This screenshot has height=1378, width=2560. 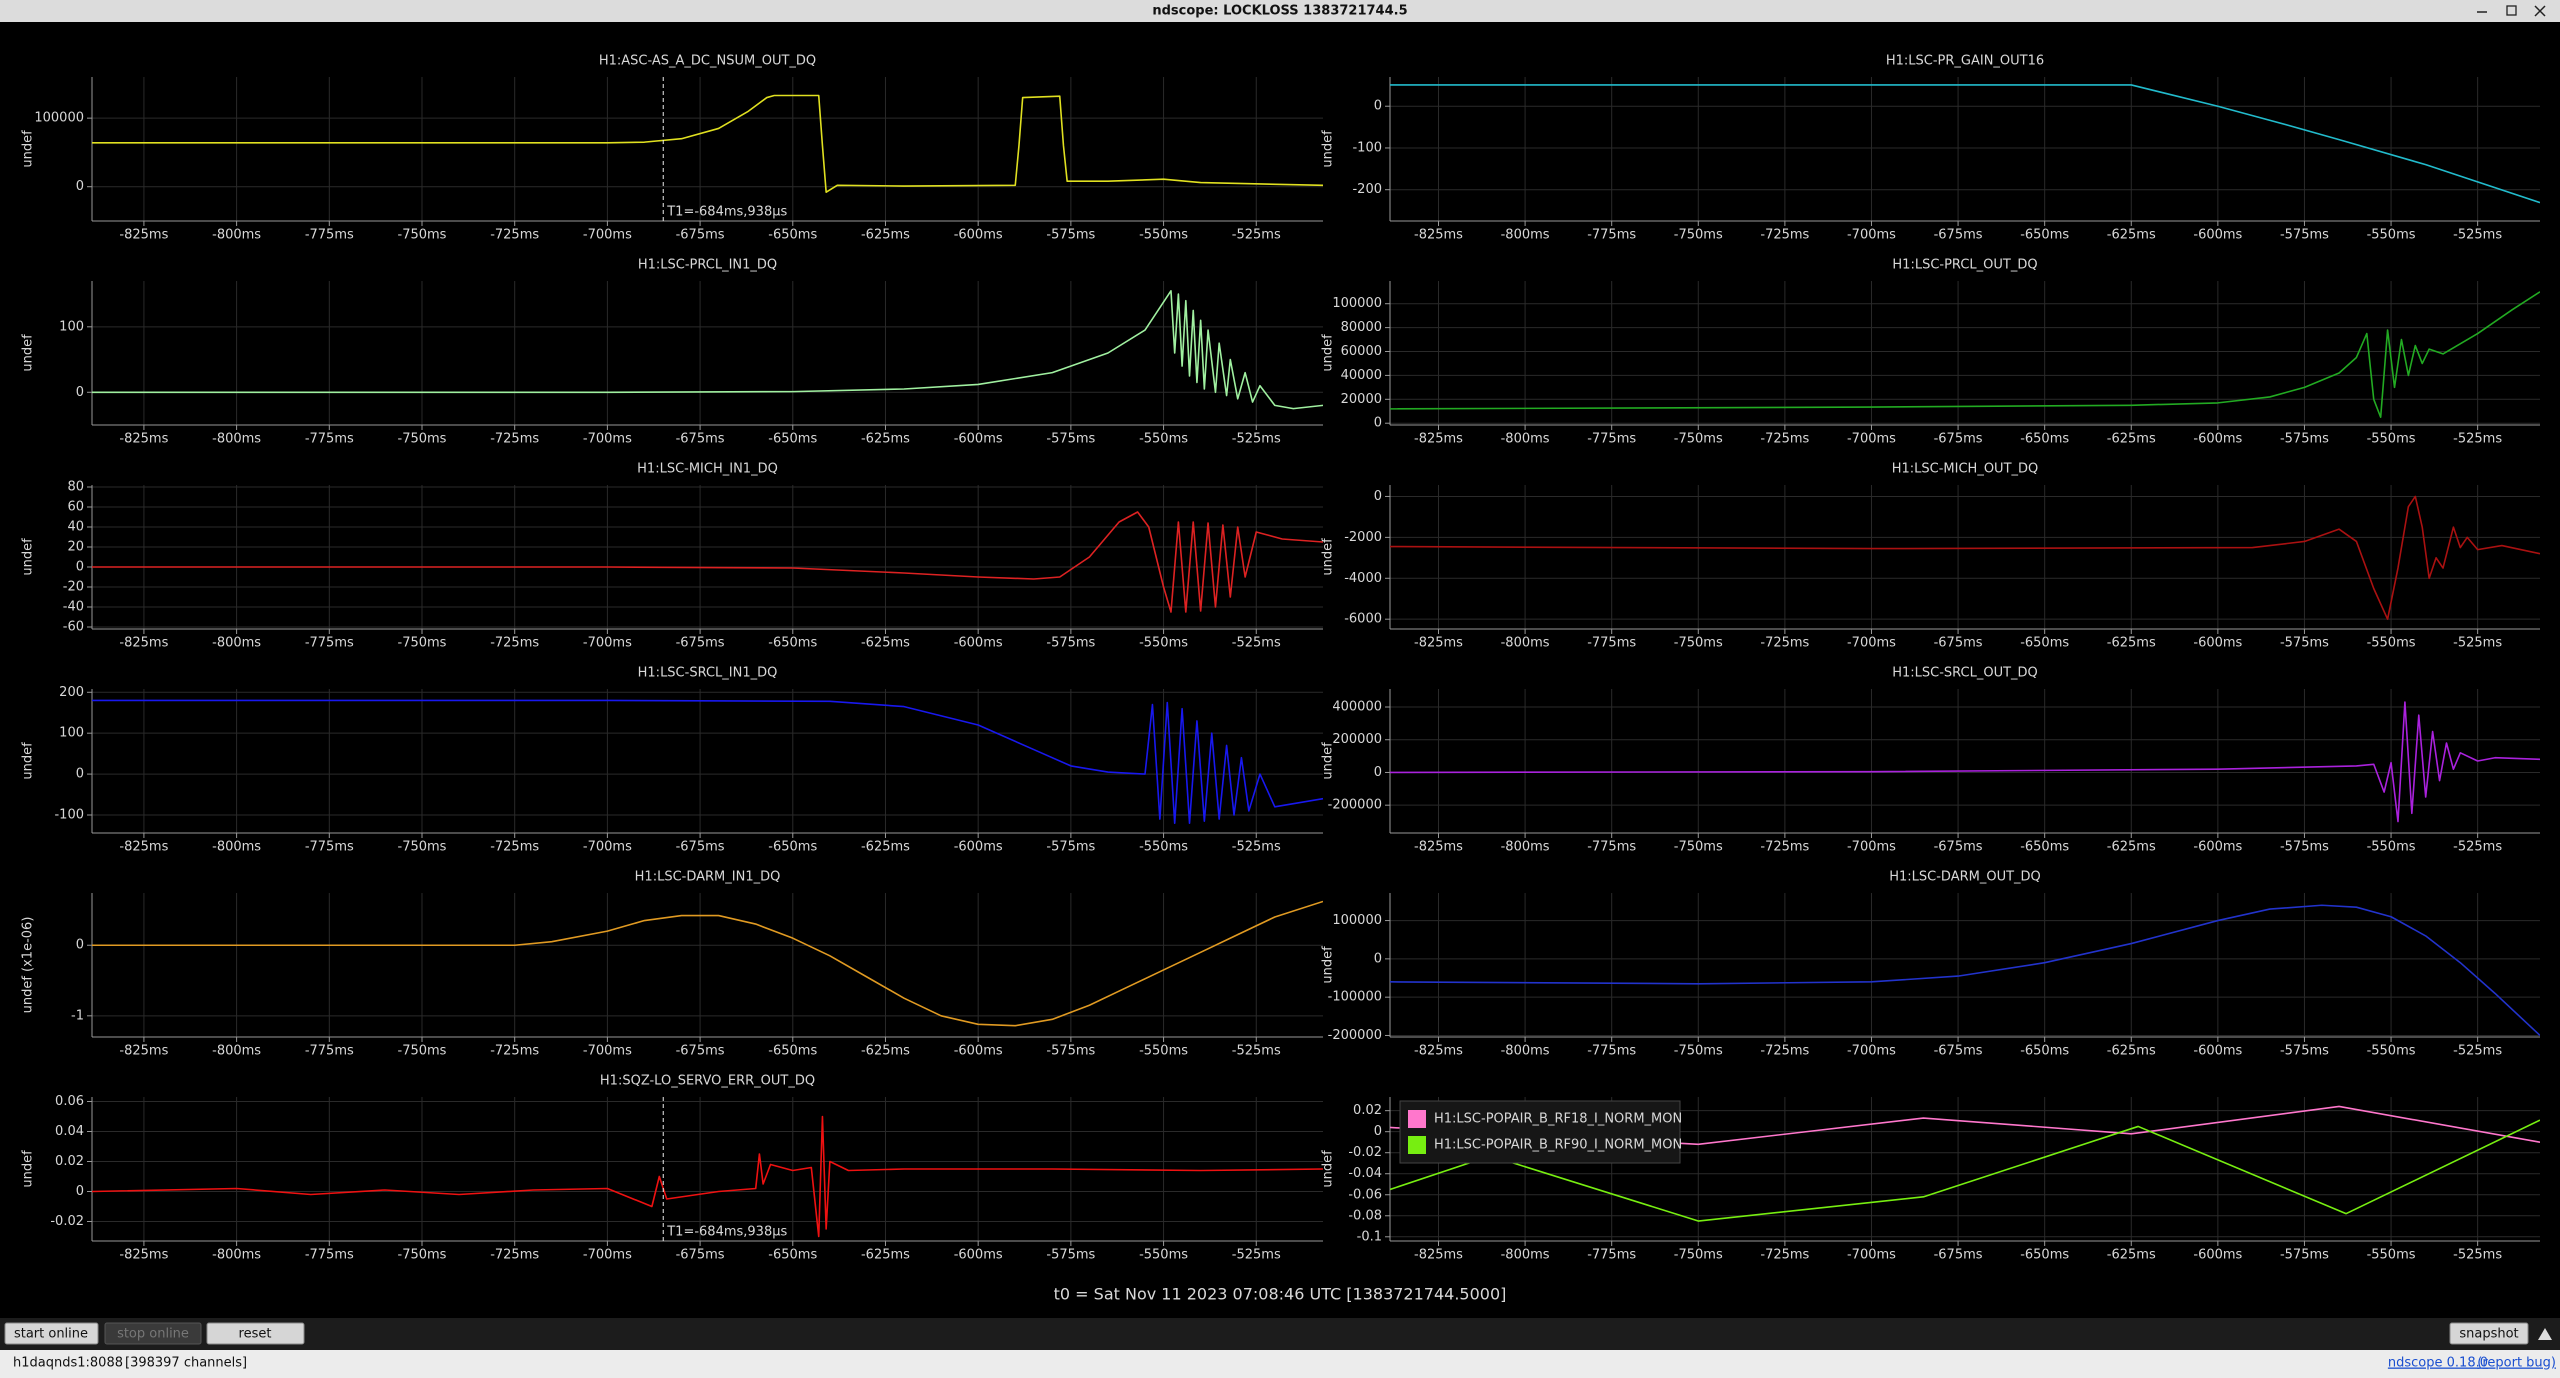 I want to click on button-label: snapshot, so click(x=2488, y=1334).